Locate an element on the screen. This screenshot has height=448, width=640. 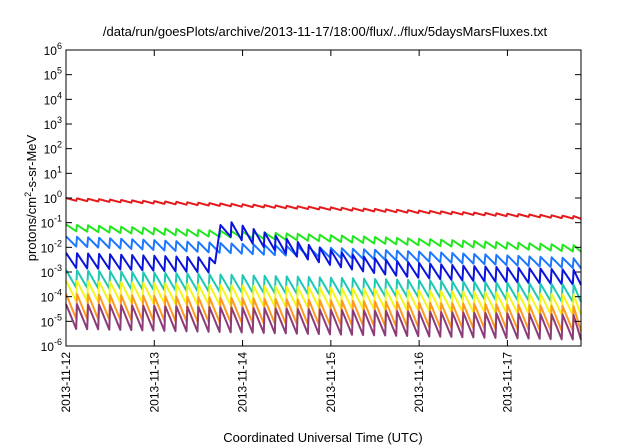
y-axis-label: protons/cm2-s-sr-MeV is located at coordinates (31, 197).